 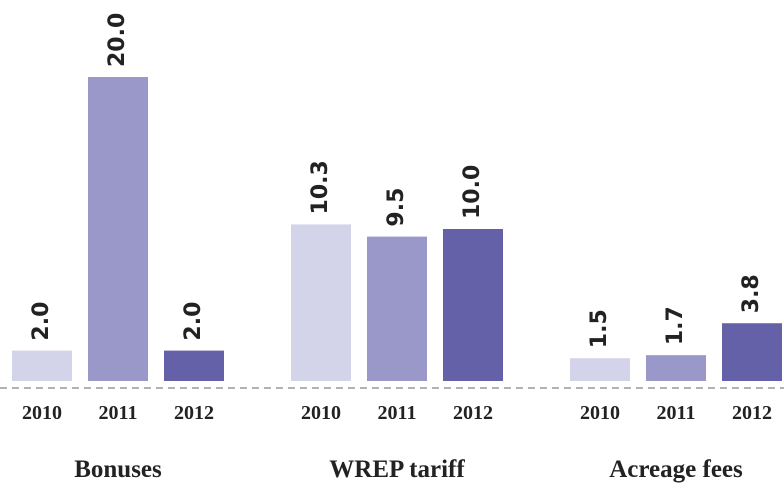 What do you see at coordinates (751, 293) in the screenshot?
I see `value-label: 3.8` at bounding box center [751, 293].